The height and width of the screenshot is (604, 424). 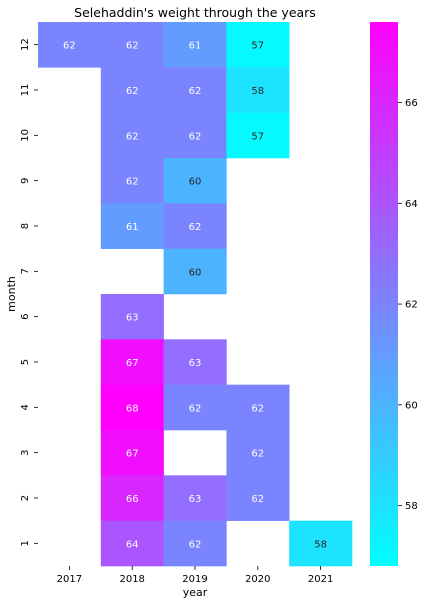 I want to click on x-axis: 2017 2018 2019 2020 2021, so click(x=195, y=575).